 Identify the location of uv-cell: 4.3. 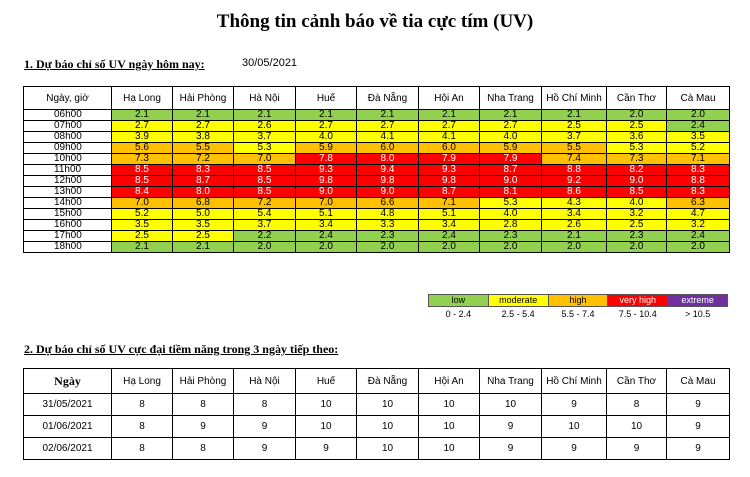
(574, 203).